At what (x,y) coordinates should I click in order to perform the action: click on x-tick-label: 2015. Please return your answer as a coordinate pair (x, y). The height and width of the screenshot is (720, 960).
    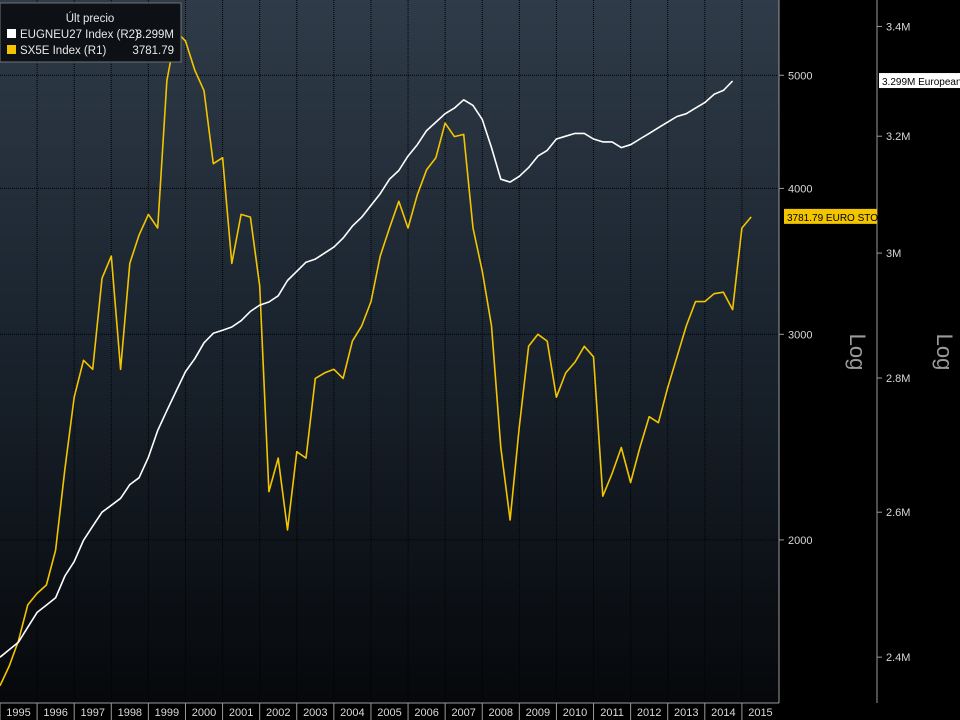
    Looking at the image, I should click on (760, 713).